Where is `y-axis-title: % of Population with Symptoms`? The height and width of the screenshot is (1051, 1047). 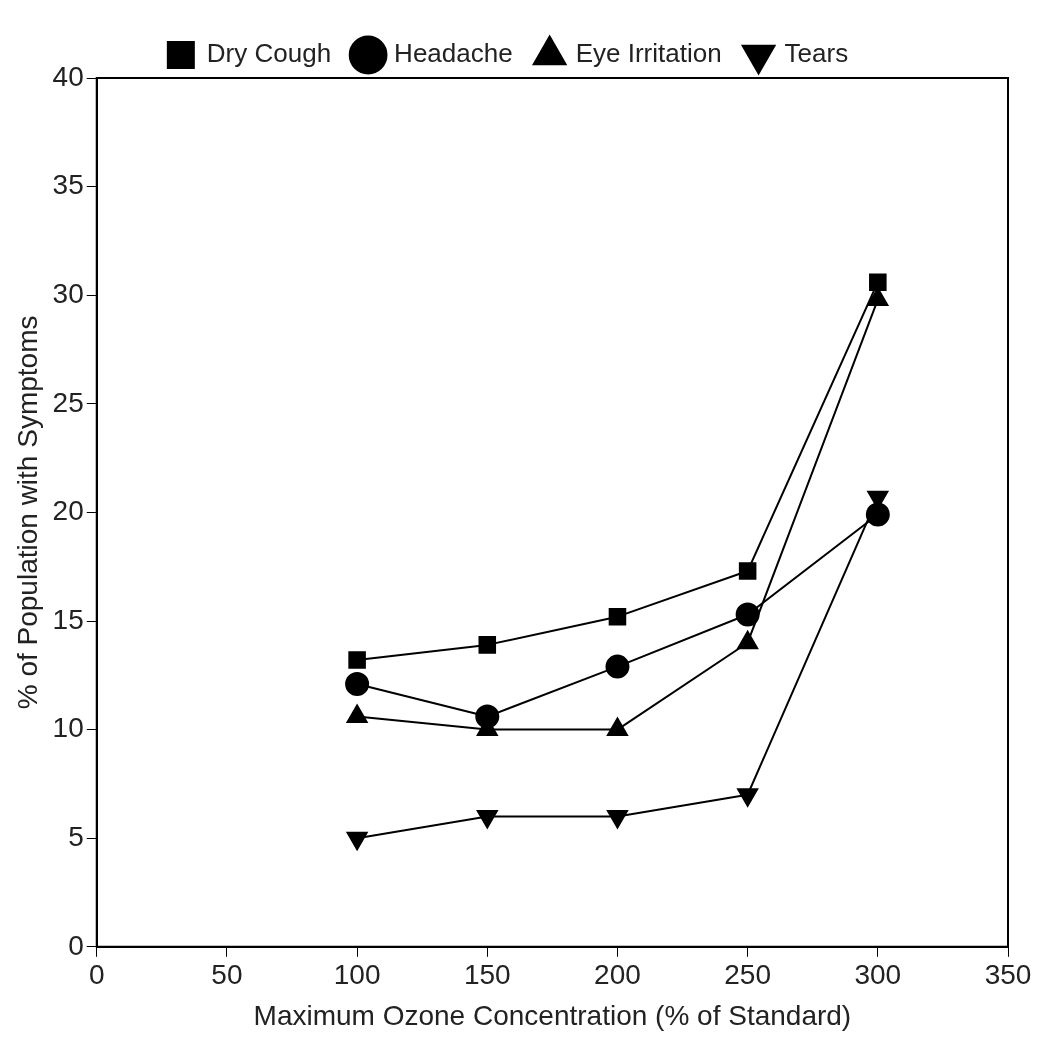 y-axis-title: % of Population with Symptoms is located at coordinates (27, 512).